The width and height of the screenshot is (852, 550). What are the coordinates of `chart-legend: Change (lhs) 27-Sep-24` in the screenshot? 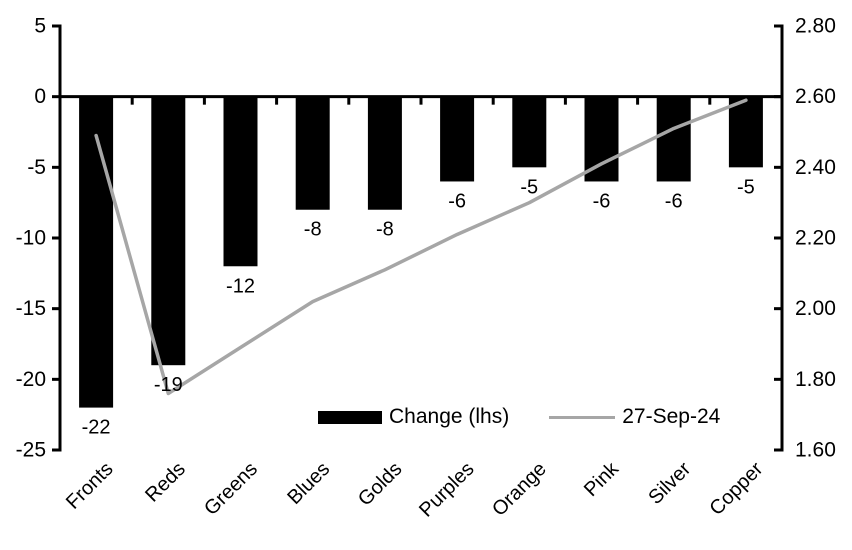 It's located at (519, 417).